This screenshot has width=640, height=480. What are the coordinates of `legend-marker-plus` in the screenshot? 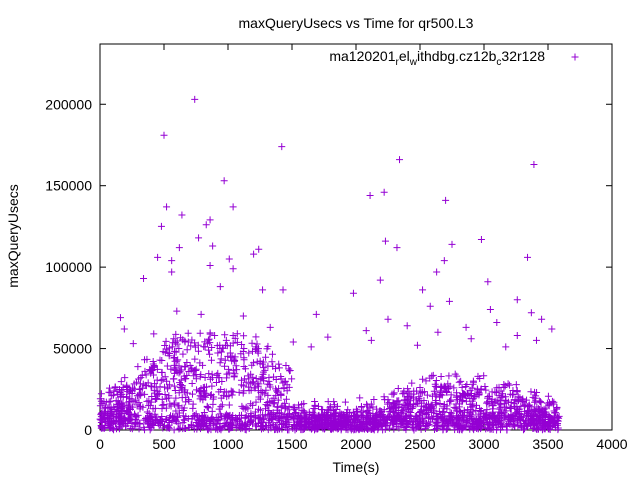 It's located at (575, 57).